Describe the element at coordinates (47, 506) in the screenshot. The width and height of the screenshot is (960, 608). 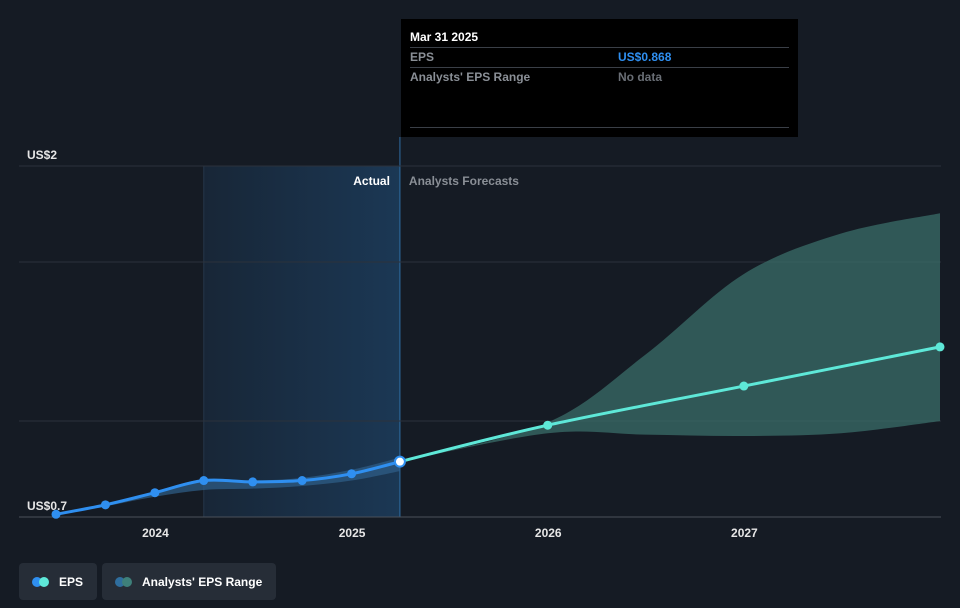
I see `y-tick-label: US$0.7` at that location.